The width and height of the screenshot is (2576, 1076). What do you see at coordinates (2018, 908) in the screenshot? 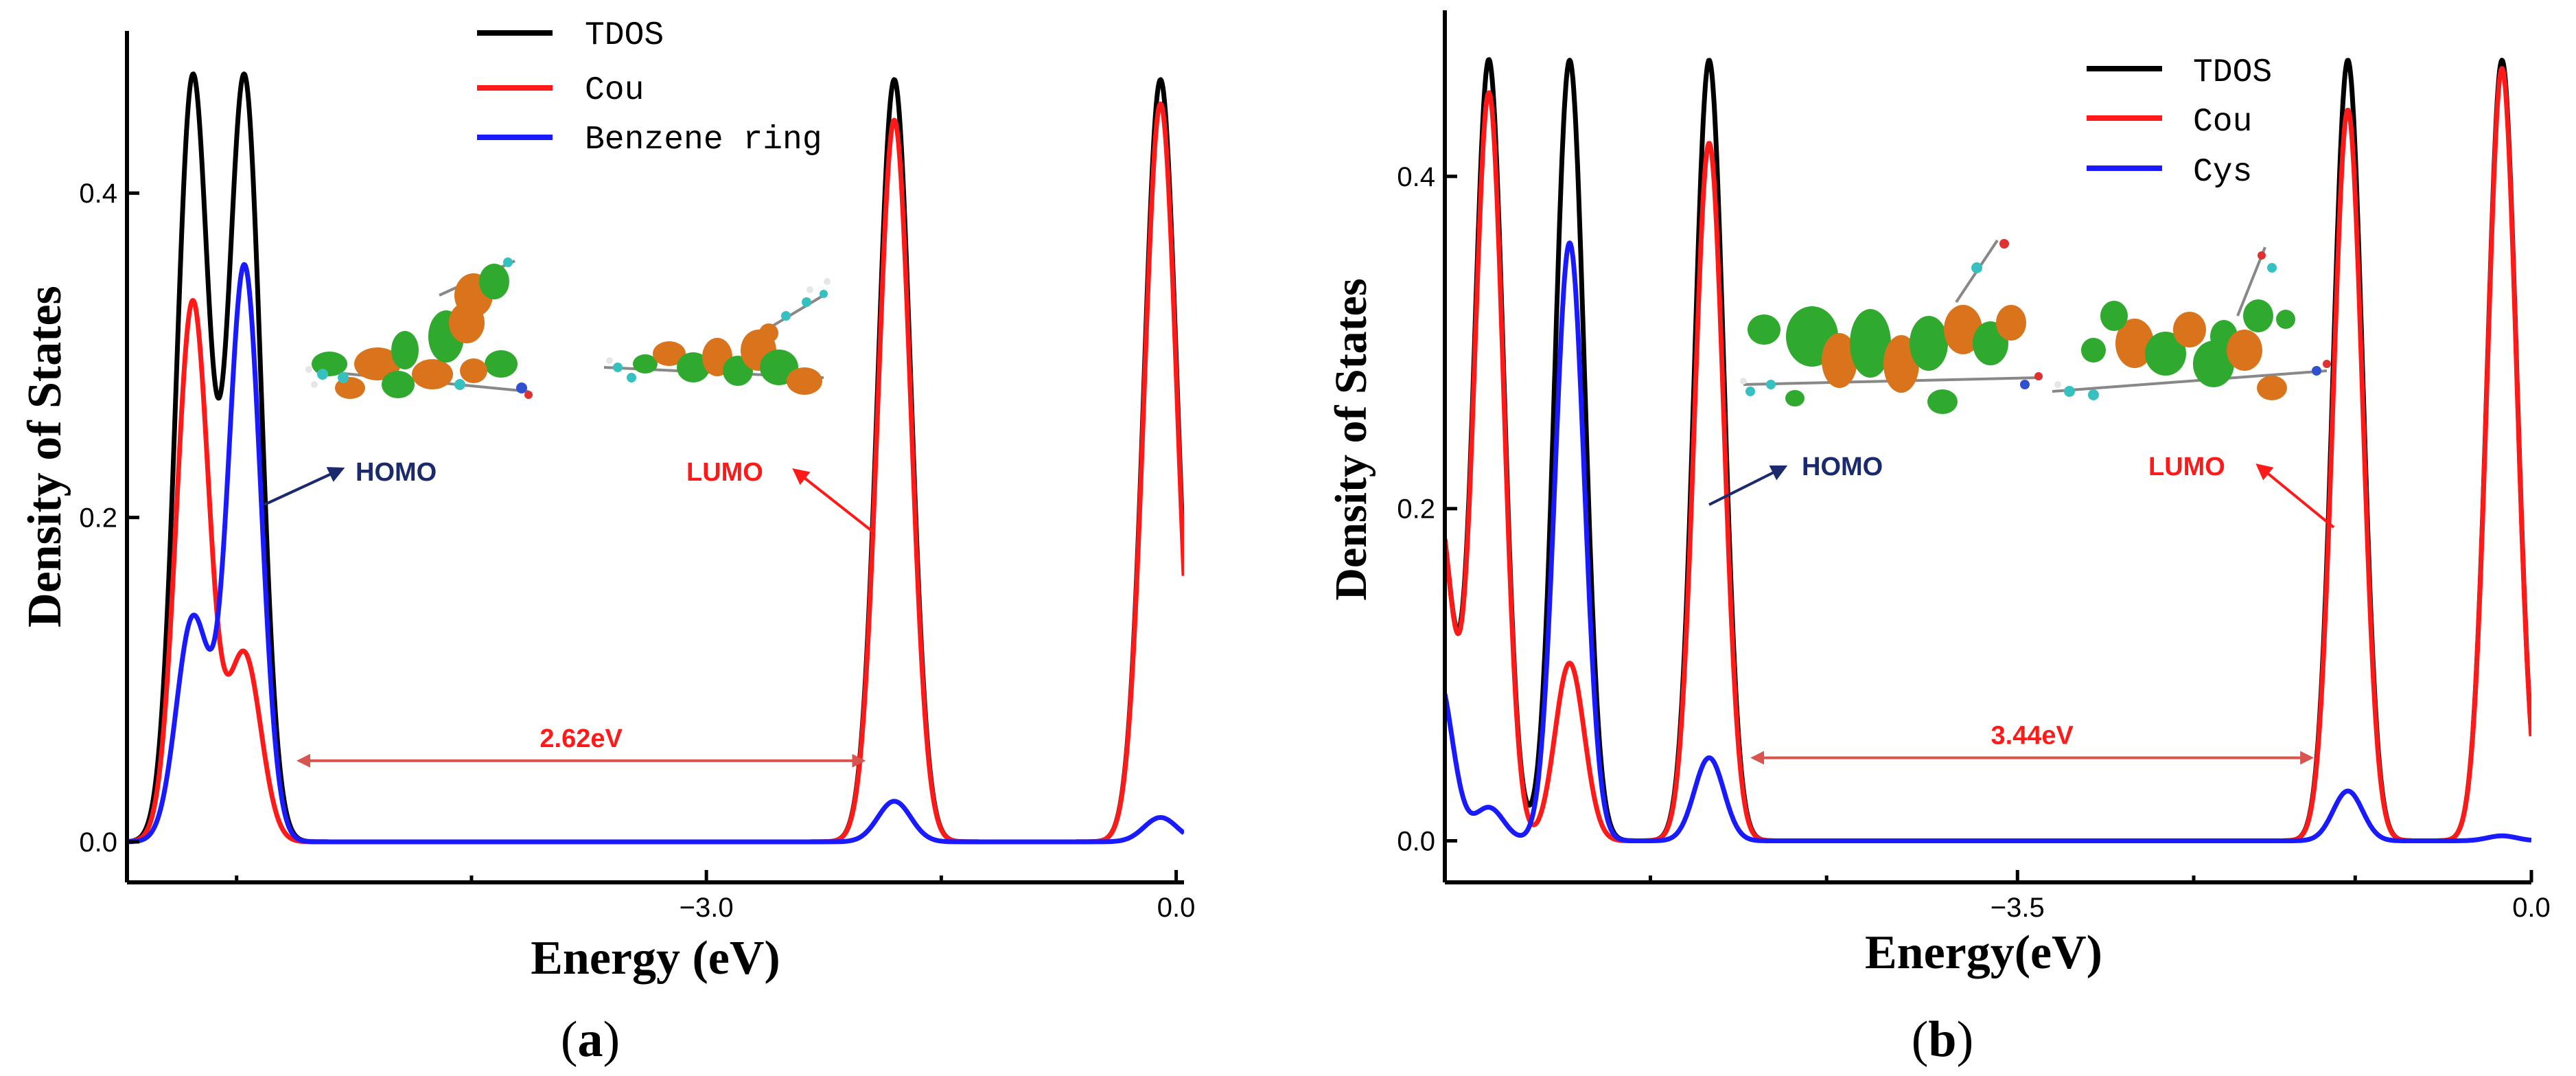
I see `x-tick-label: −3.5` at bounding box center [2018, 908].